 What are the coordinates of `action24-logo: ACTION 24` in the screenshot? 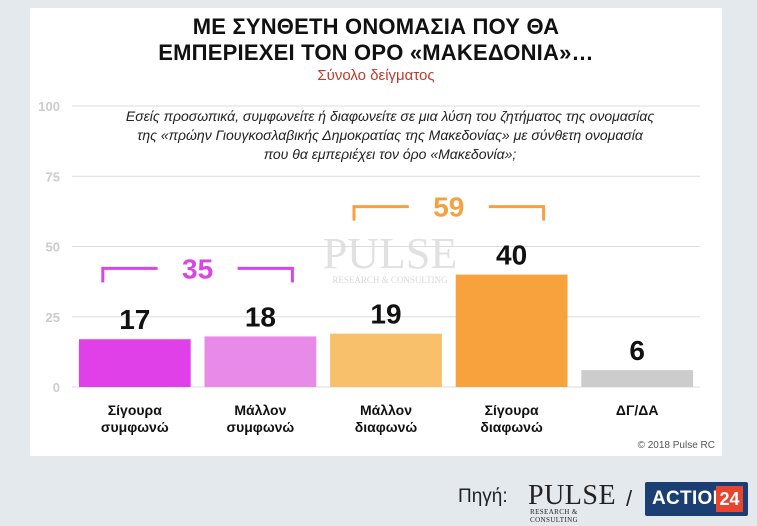 It's located at (696, 499).